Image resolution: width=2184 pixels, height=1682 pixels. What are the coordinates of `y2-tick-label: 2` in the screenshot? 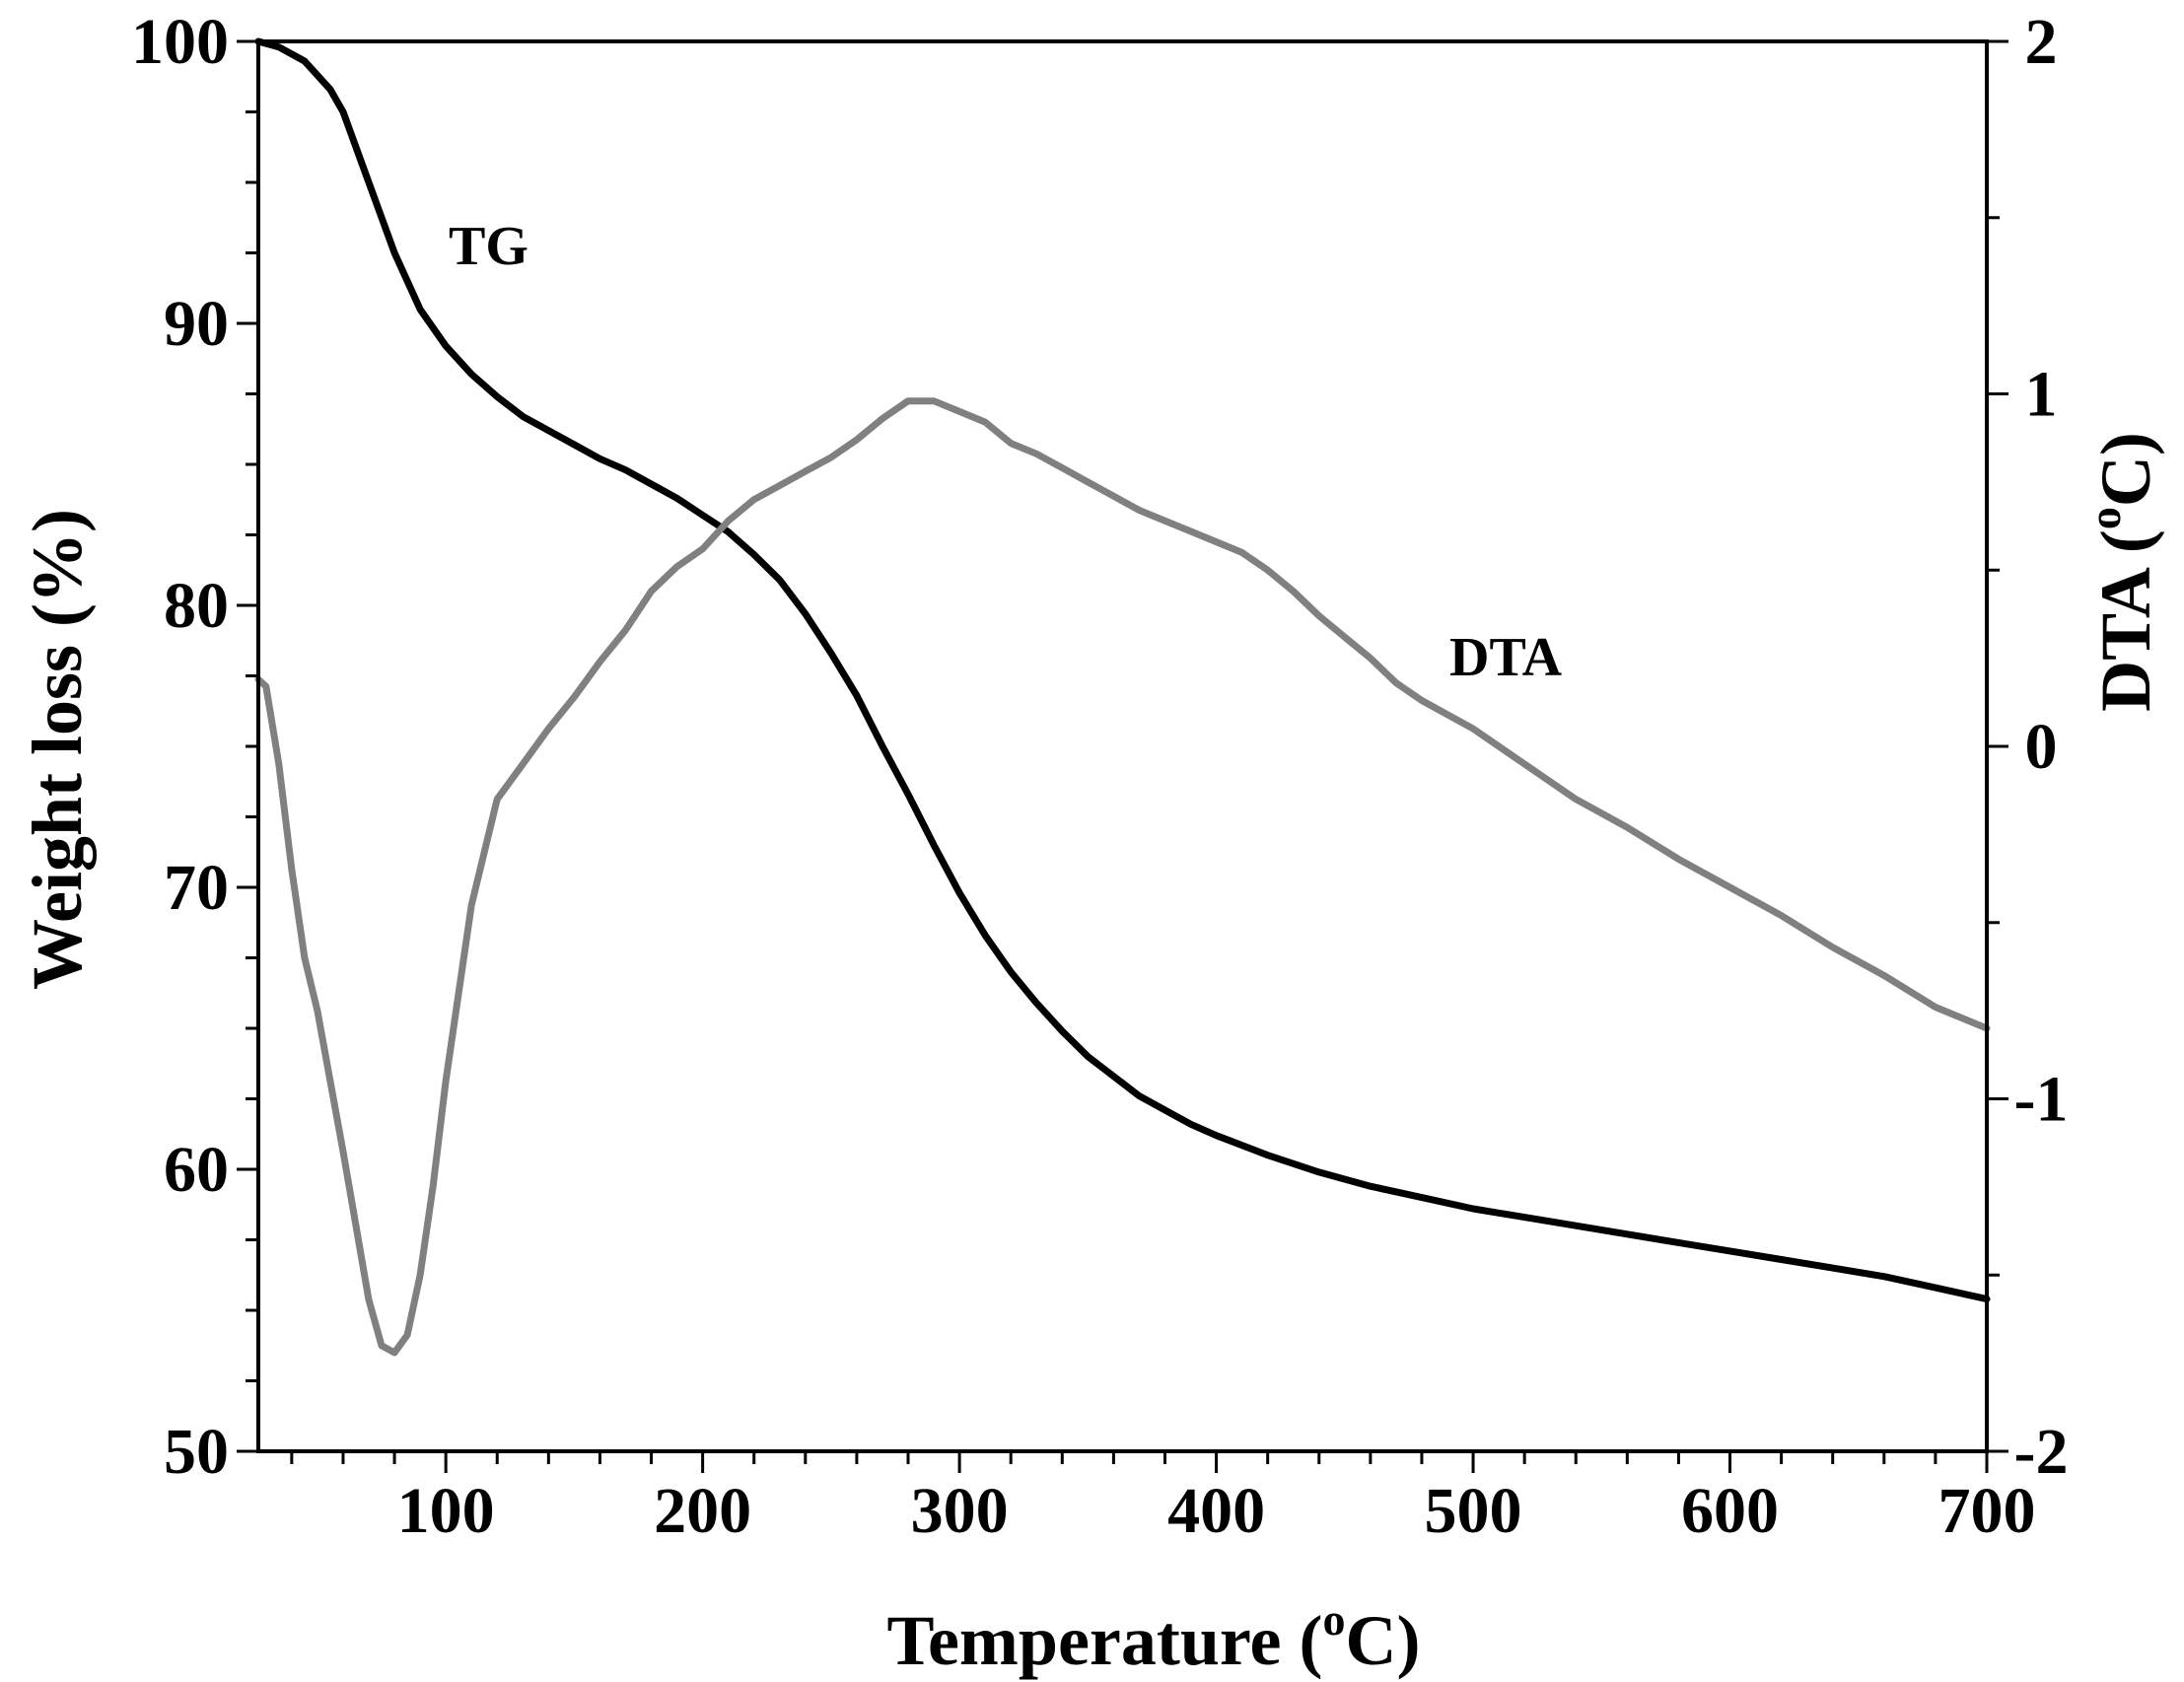 It's located at (2041, 42).